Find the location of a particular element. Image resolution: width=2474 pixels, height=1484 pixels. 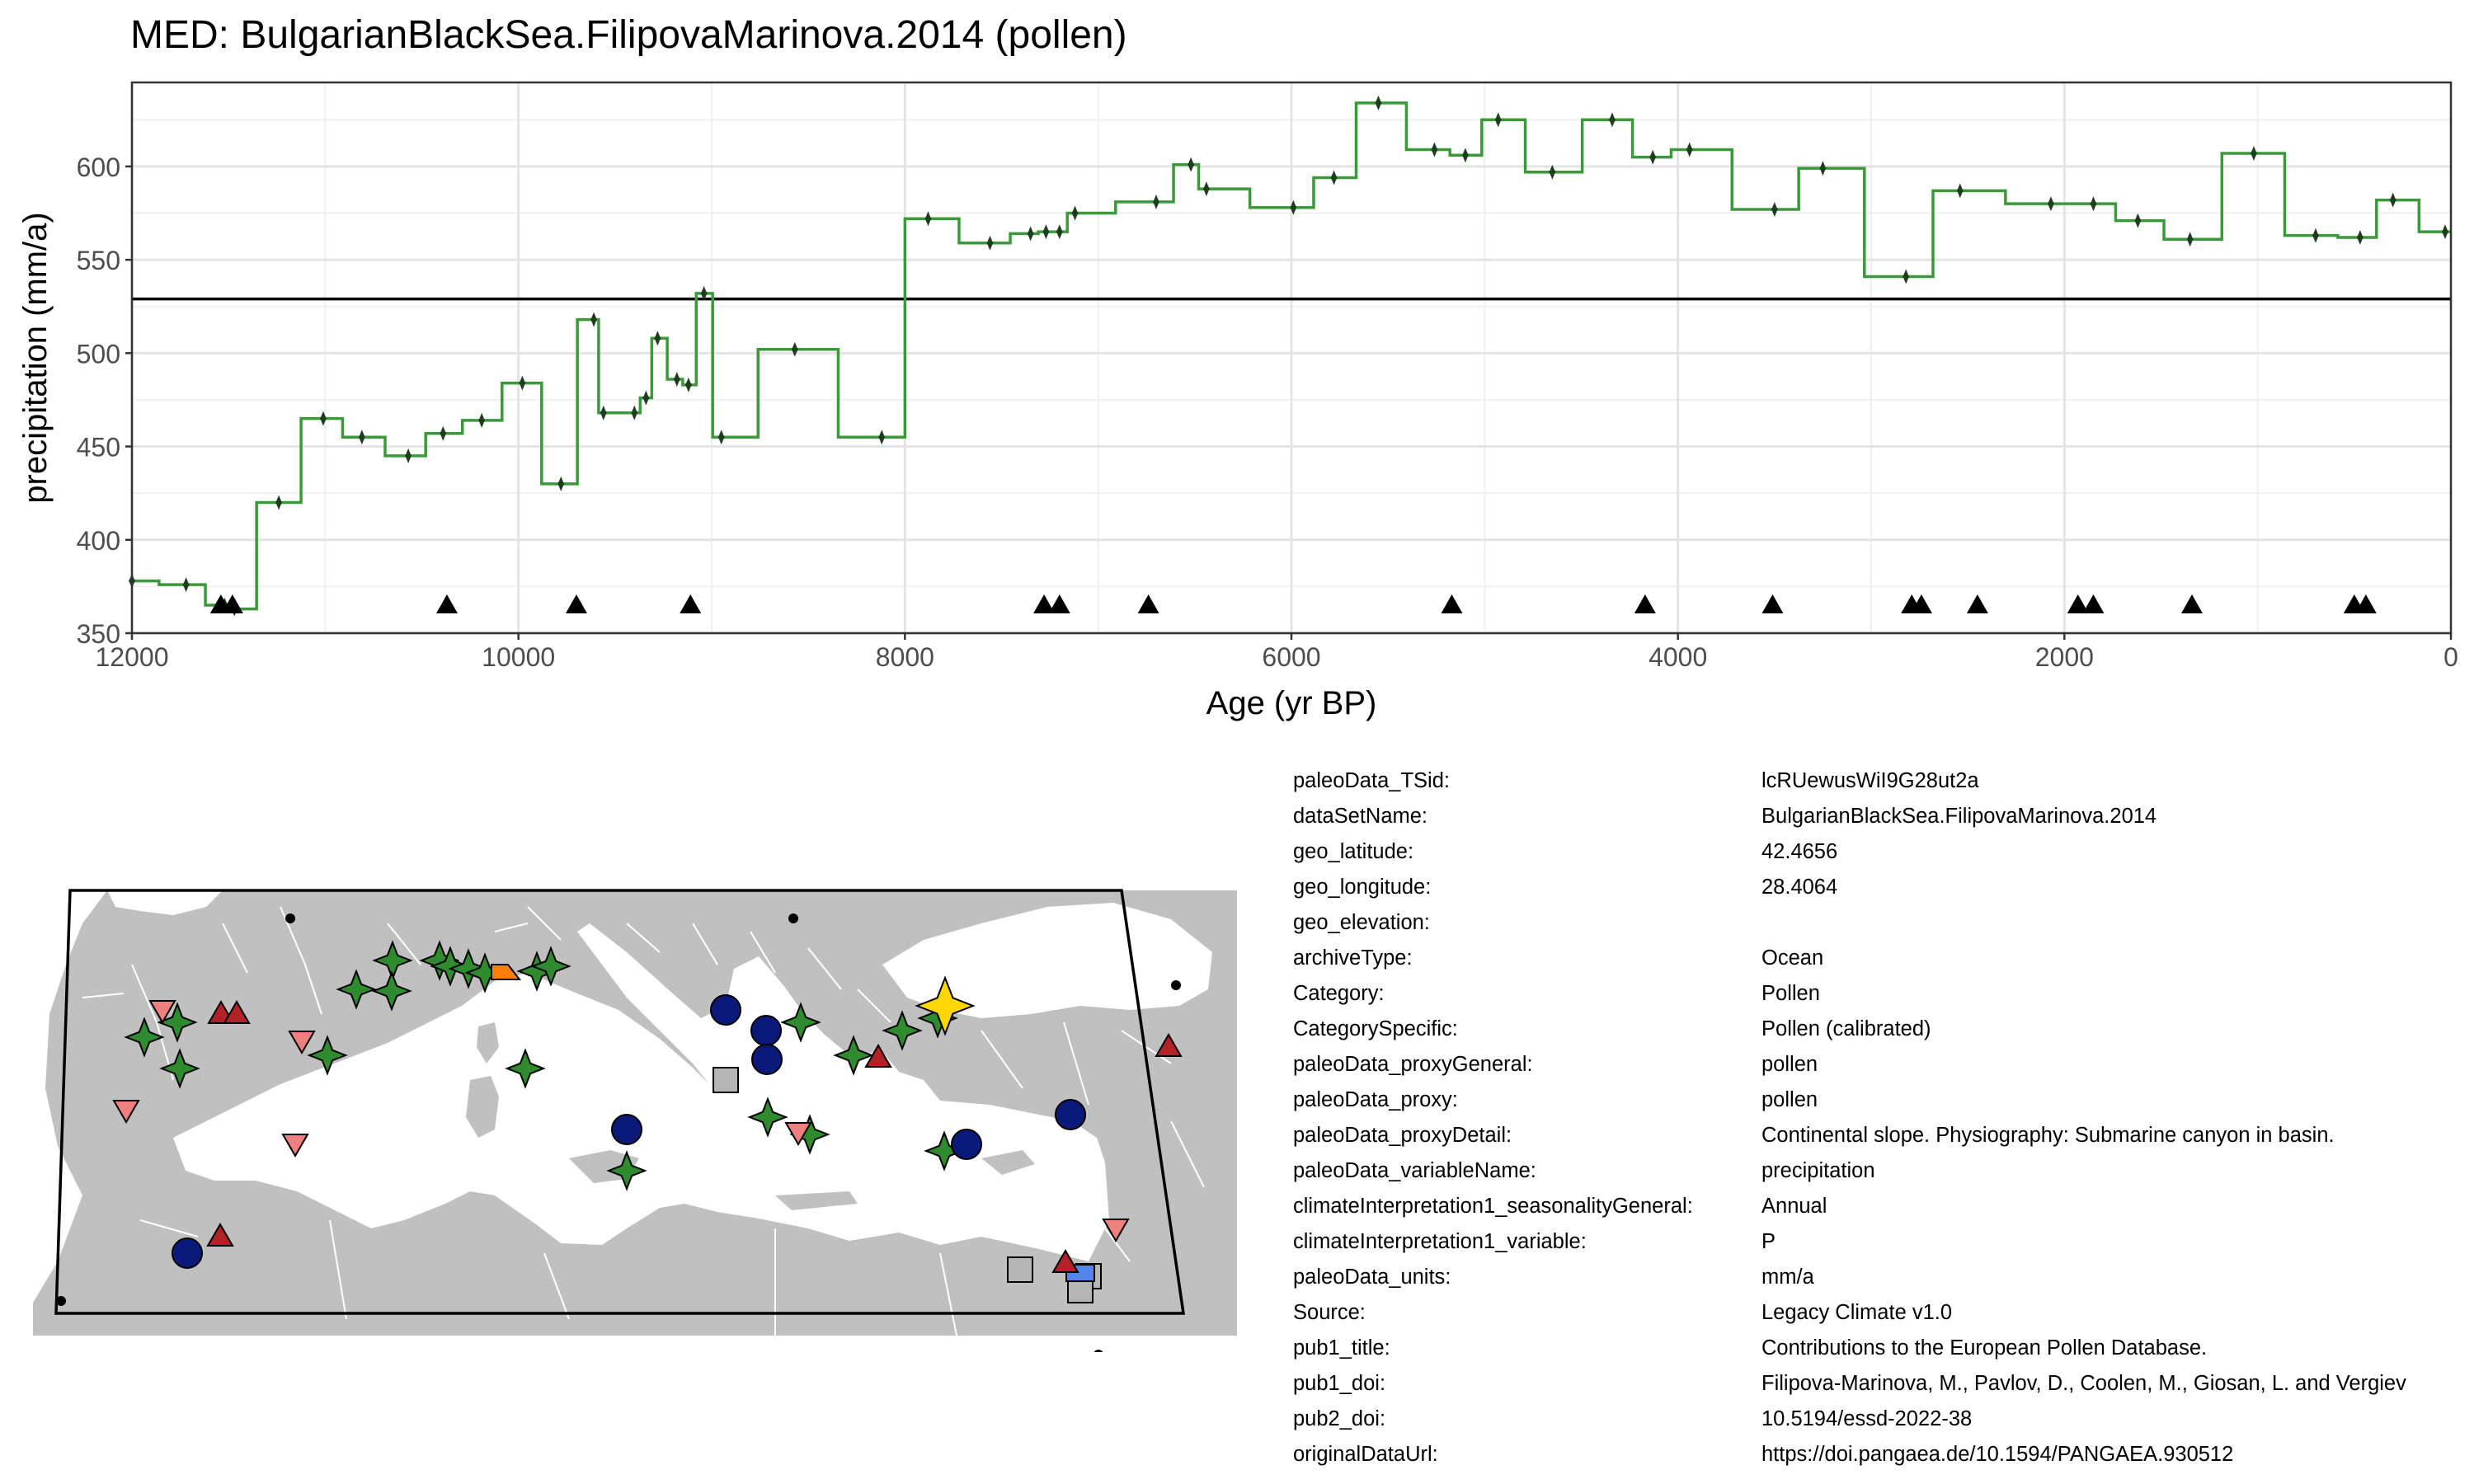

site-square is located at coordinates (726, 1080).